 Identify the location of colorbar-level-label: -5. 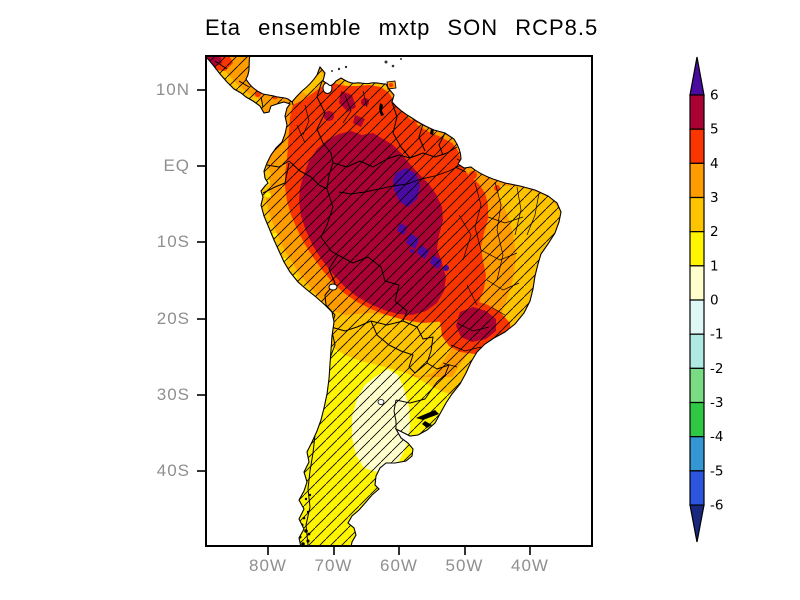
(716, 471).